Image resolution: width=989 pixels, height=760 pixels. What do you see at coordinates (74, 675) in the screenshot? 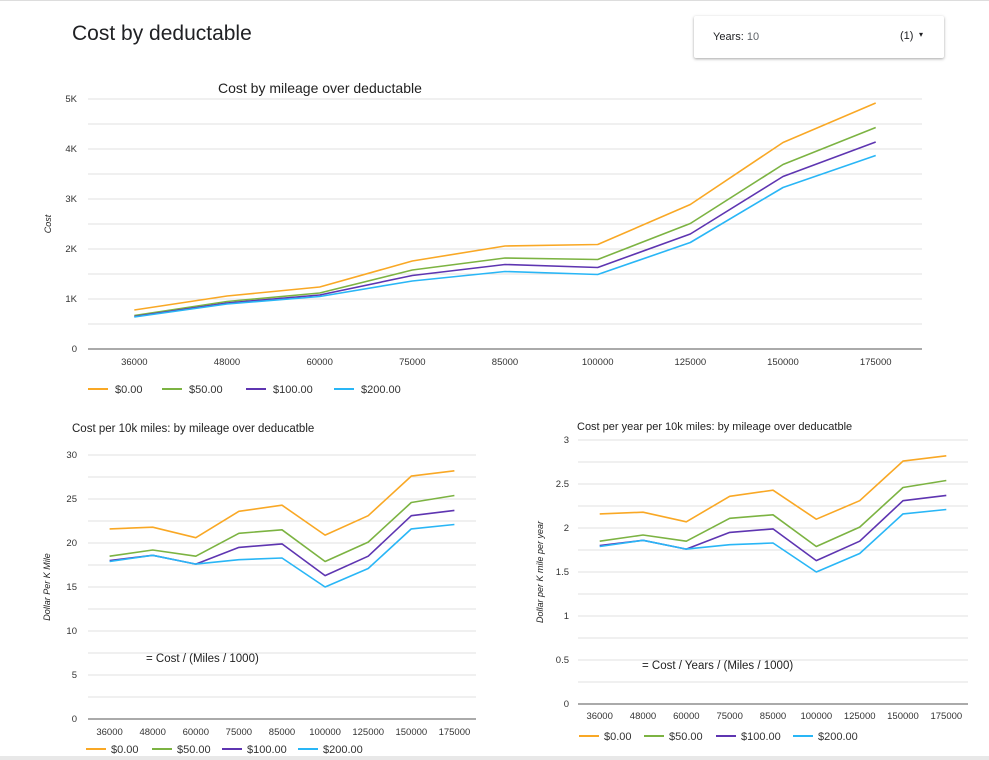
I see `y-tick-label: 5` at bounding box center [74, 675].